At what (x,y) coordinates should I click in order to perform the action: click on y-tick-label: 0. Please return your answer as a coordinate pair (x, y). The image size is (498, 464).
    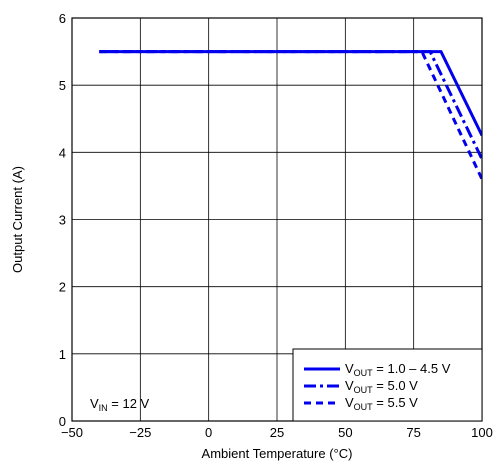
    Looking at the image, I should click on (62, 421).